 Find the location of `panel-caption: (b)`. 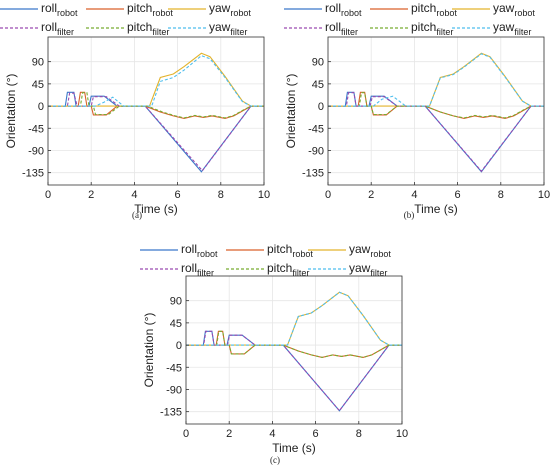

panel-caption: (b) is located at coordinates (409, 215).